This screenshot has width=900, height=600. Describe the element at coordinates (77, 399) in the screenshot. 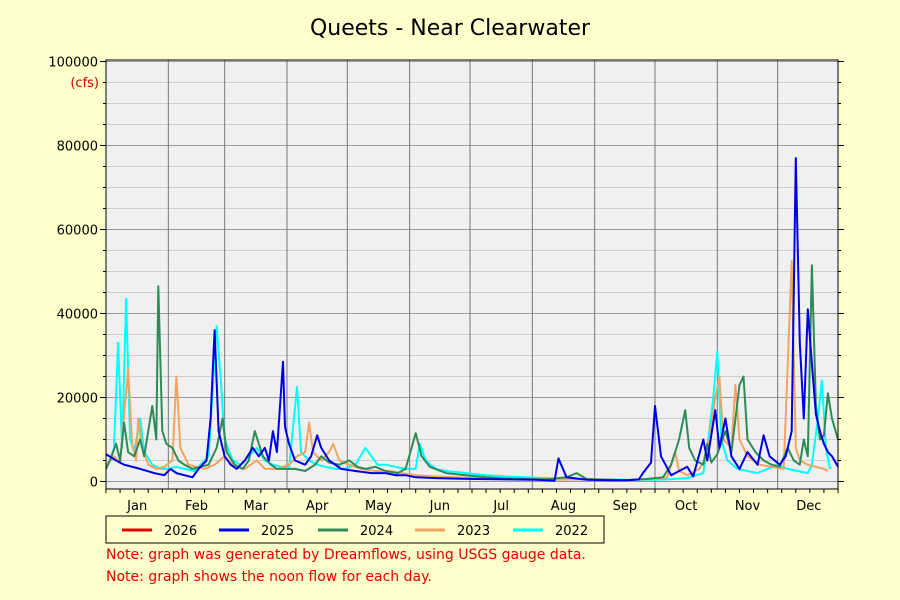

I see `y-tick-label: 20000` at that location.